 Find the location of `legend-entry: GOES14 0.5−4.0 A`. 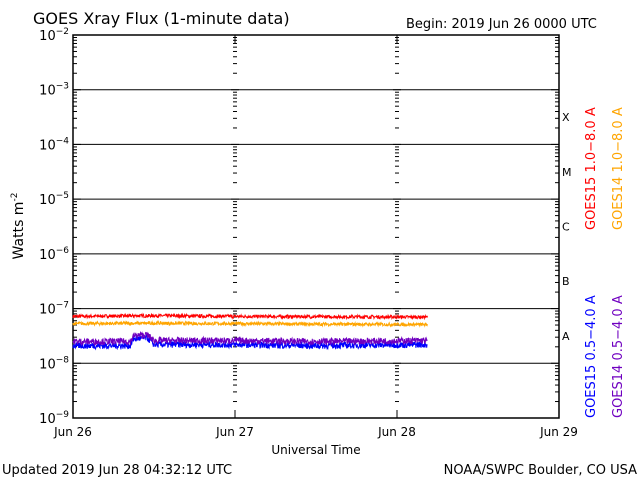

legend-entry: GOES14 0.5−4.0 A is located at coordinates (618, 356).